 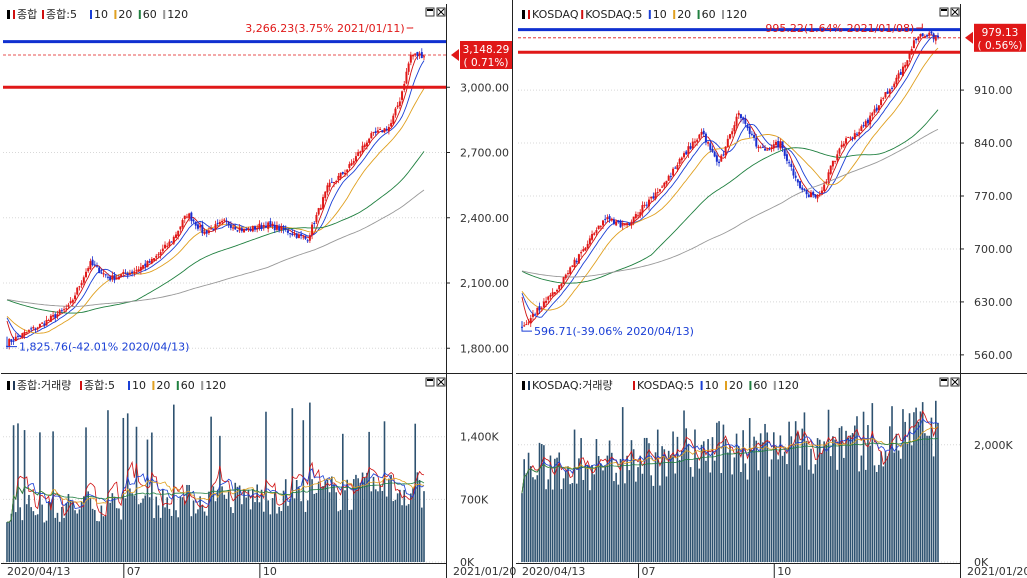 What do you see at coordinates (177, 14) in the screenshot?
I see `price-legend-item: 120` at bounding box center [177, 14].